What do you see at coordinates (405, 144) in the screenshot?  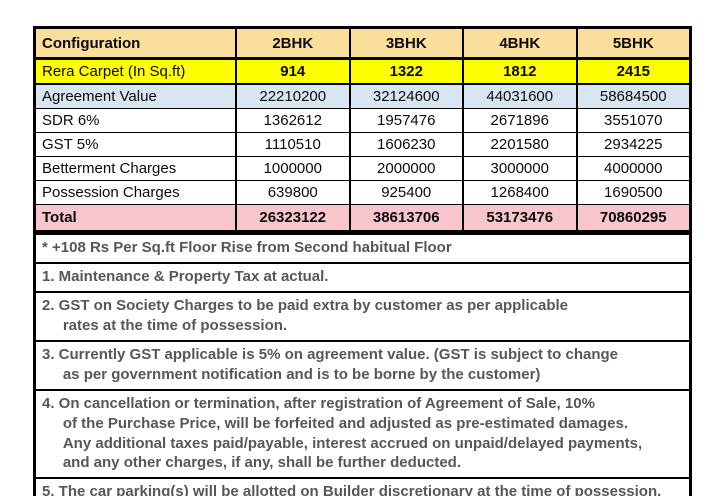 I see `cell-value: 1606230` at bounding box center [405, 144].